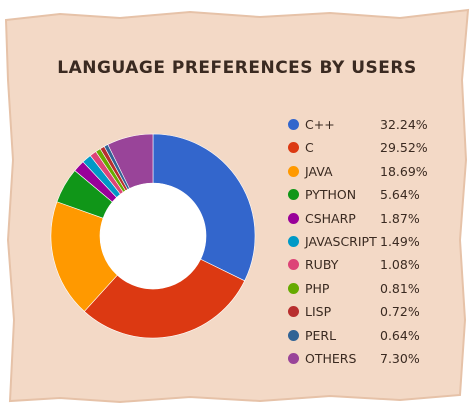 The height and width of the screenshot is (409, 474). What do you see at coordinates (319, 171) in the screenshot?
I see `legend-label: JAVA` at bounding box center [319, 171].